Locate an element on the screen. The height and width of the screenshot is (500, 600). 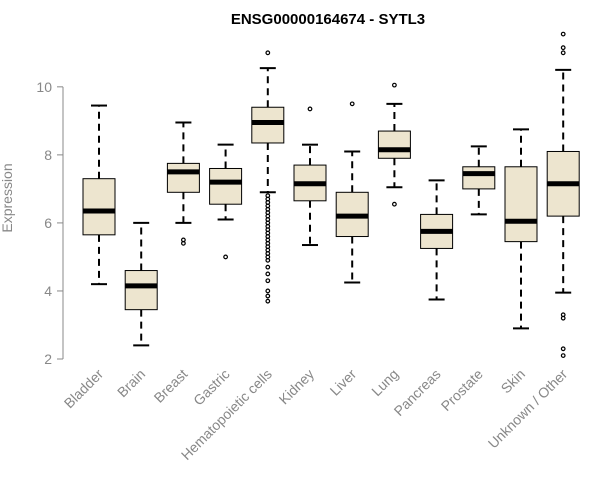
box-unknown-other is located at coordinates (563, 194).